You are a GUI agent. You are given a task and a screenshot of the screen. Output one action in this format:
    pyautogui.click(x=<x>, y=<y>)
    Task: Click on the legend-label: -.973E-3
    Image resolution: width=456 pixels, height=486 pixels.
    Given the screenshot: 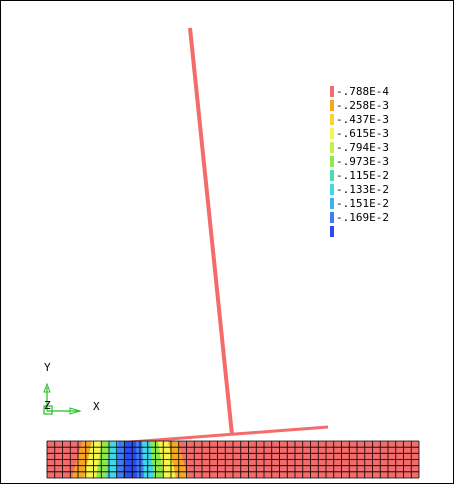 What is the action you would take?
    pyautogui.click(x=362, y=161)
    